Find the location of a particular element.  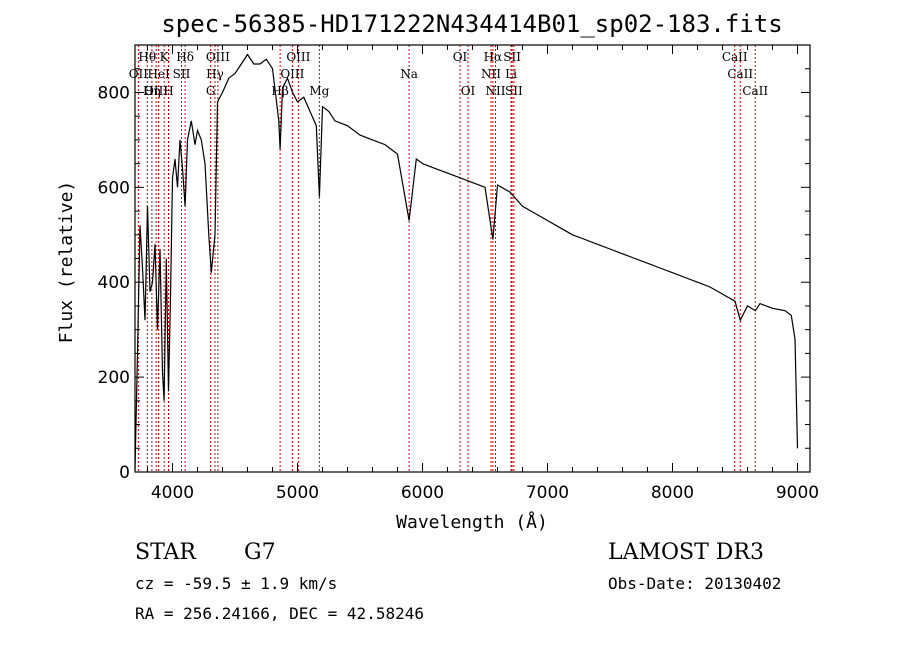

spectral-line-label: Hδ is located at coordinates (185, 57).